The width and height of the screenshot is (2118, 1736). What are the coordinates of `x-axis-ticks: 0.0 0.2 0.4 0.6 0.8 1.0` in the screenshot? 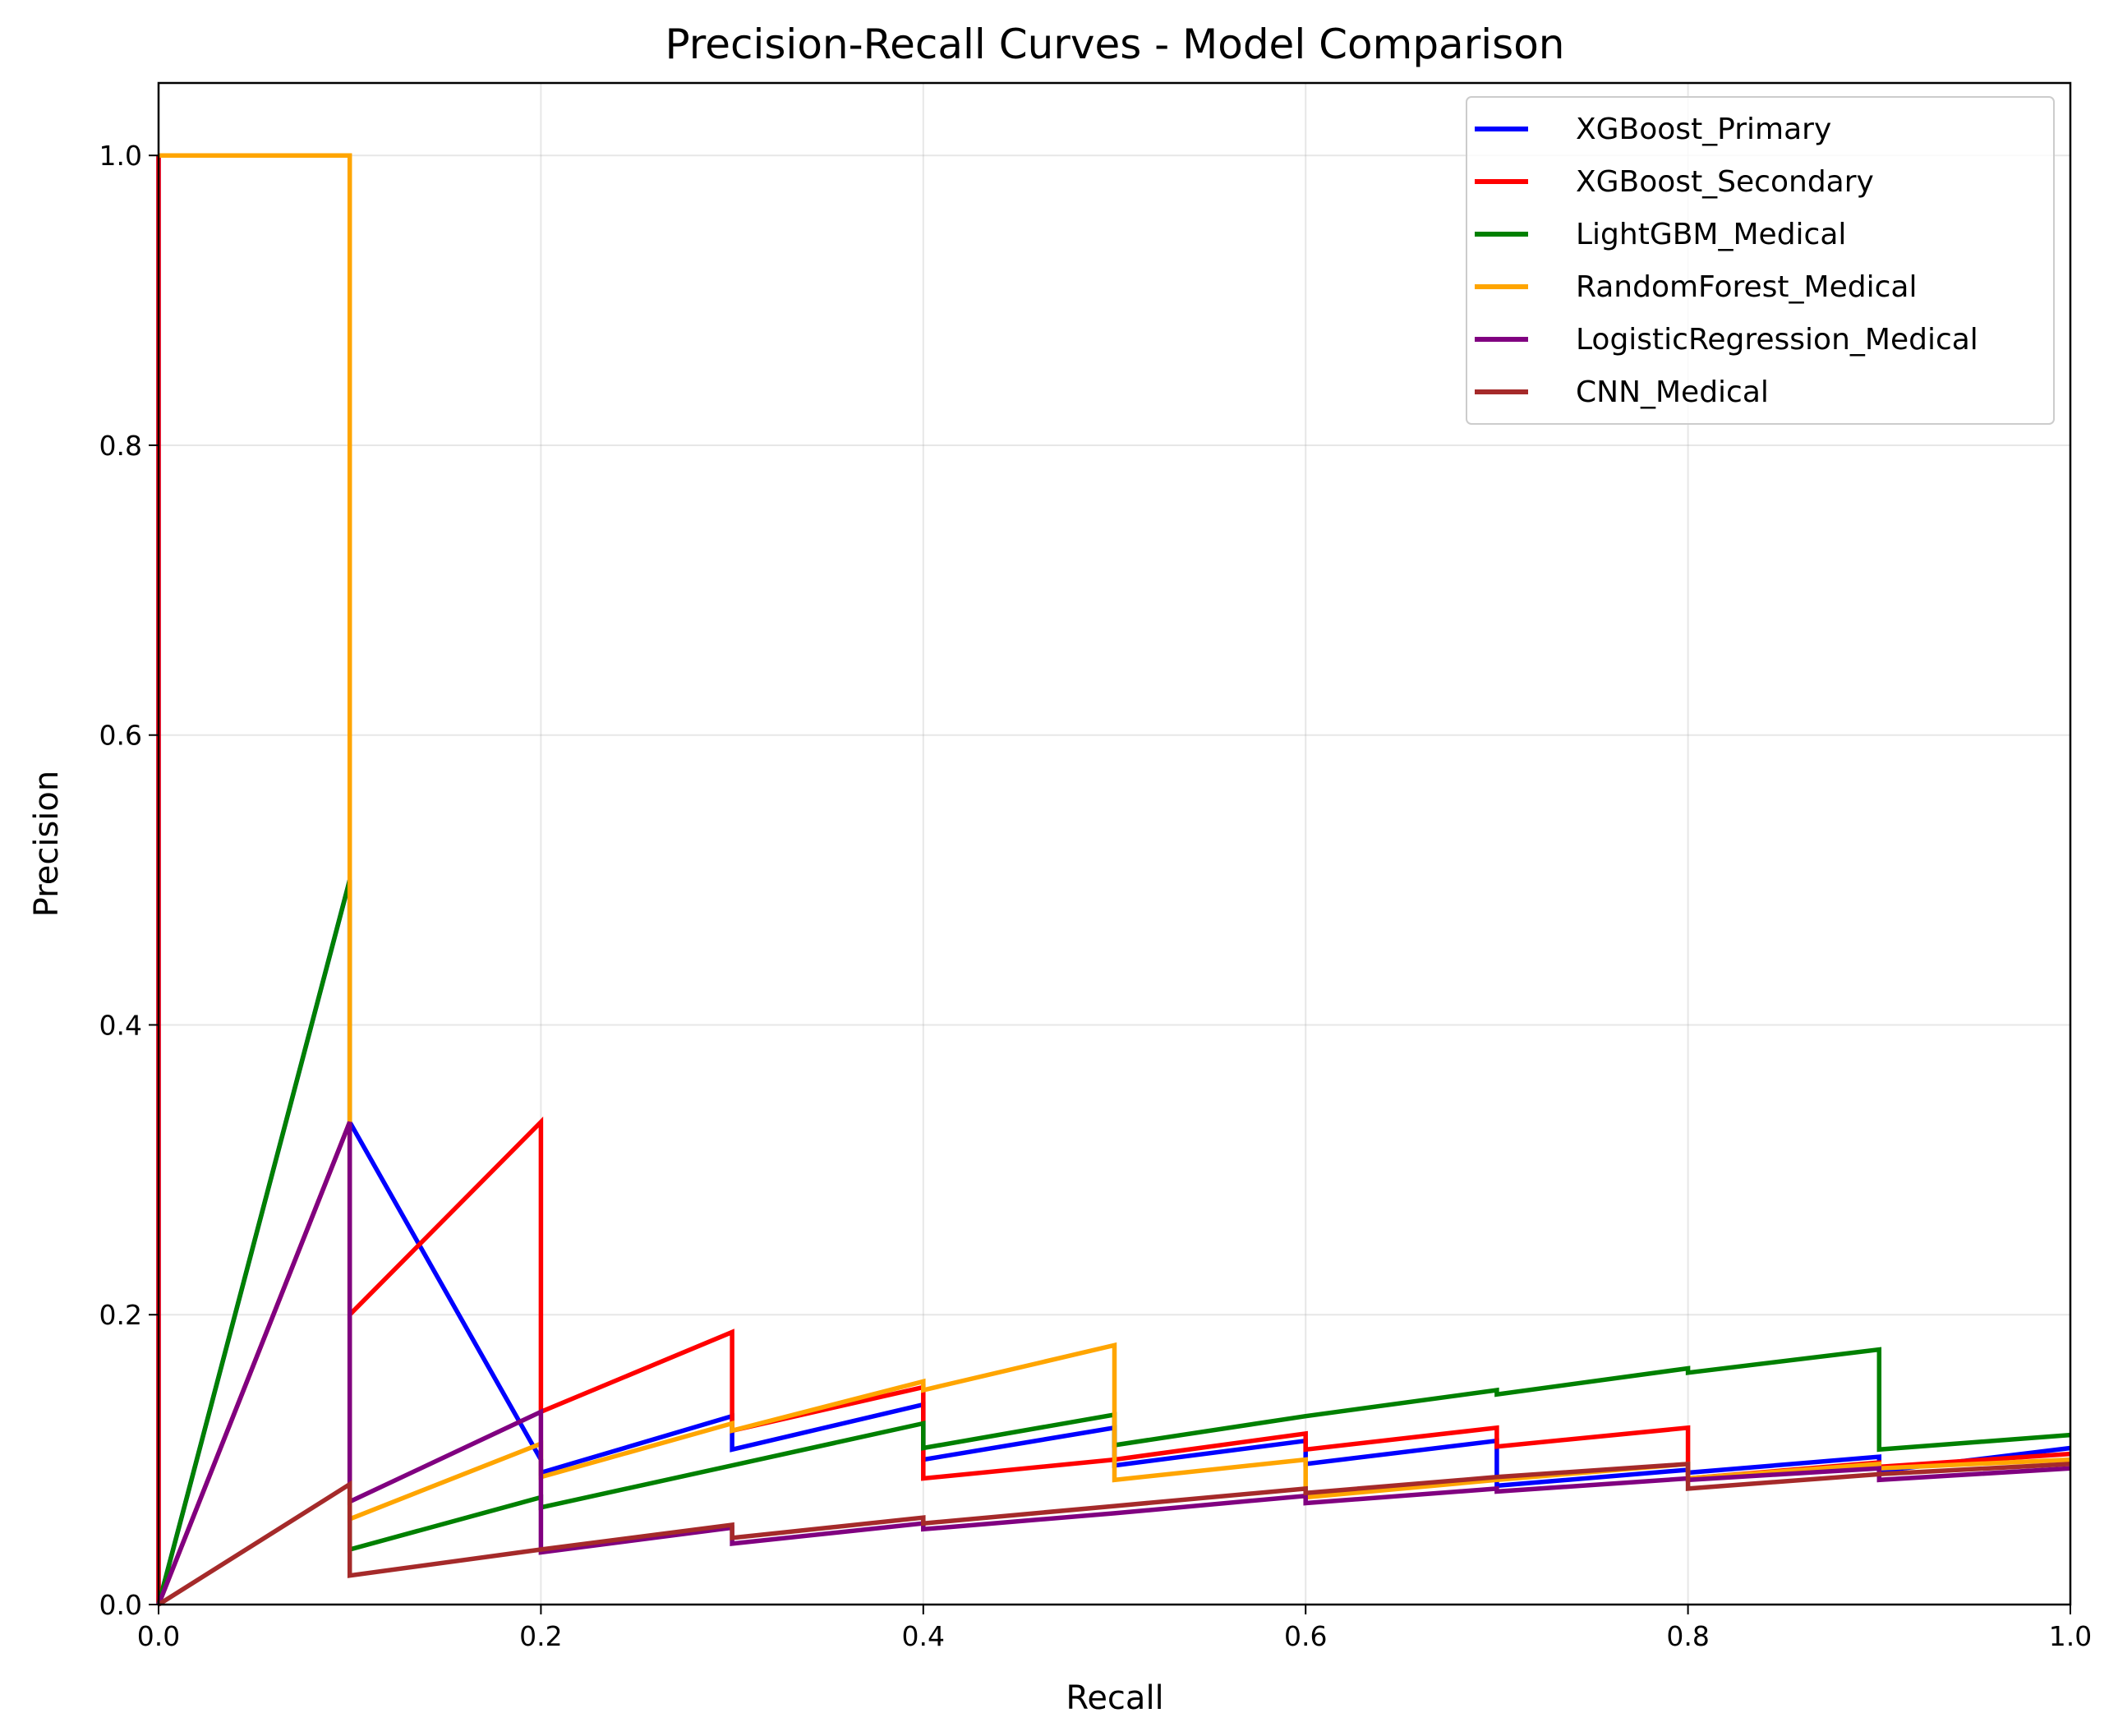 It's located at (1114, 1629).